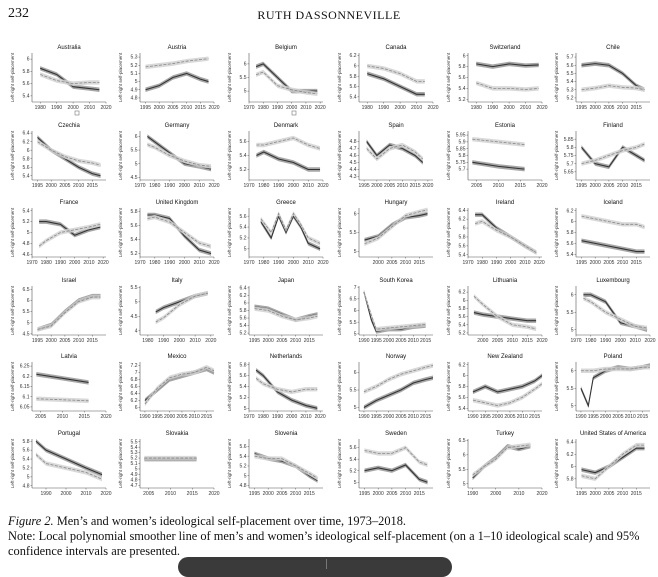  Describe the element at coordinates (608, 263) in the screenshot. I see `x-tick-label: 2005` at that location.